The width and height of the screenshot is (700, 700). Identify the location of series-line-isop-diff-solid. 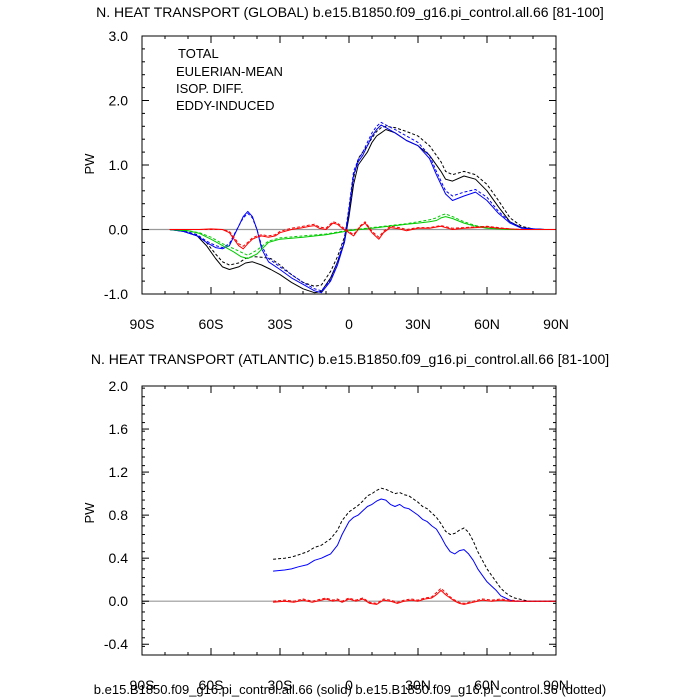
(362, 237).